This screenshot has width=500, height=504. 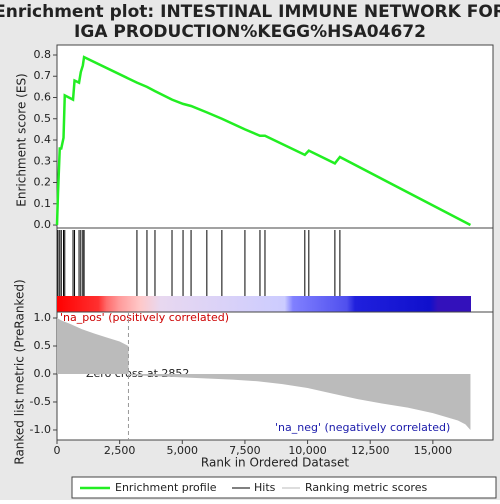 I want to click on y-axis-label: Ranked list metric (PreRanked), so click(x=20, y=371).